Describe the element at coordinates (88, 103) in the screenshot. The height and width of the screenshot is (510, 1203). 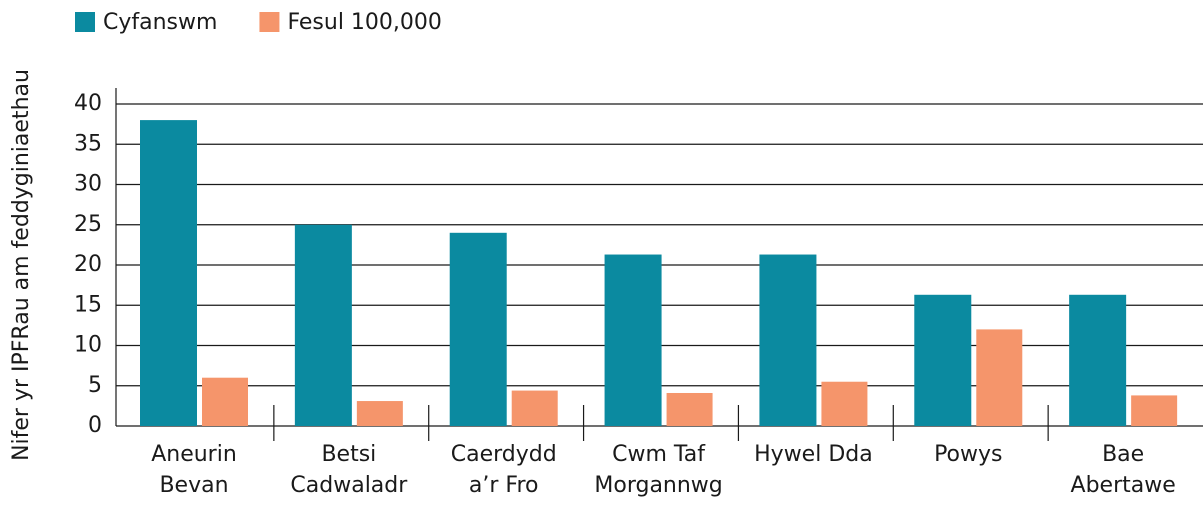
I see `y-tick-label: 40` at that location.